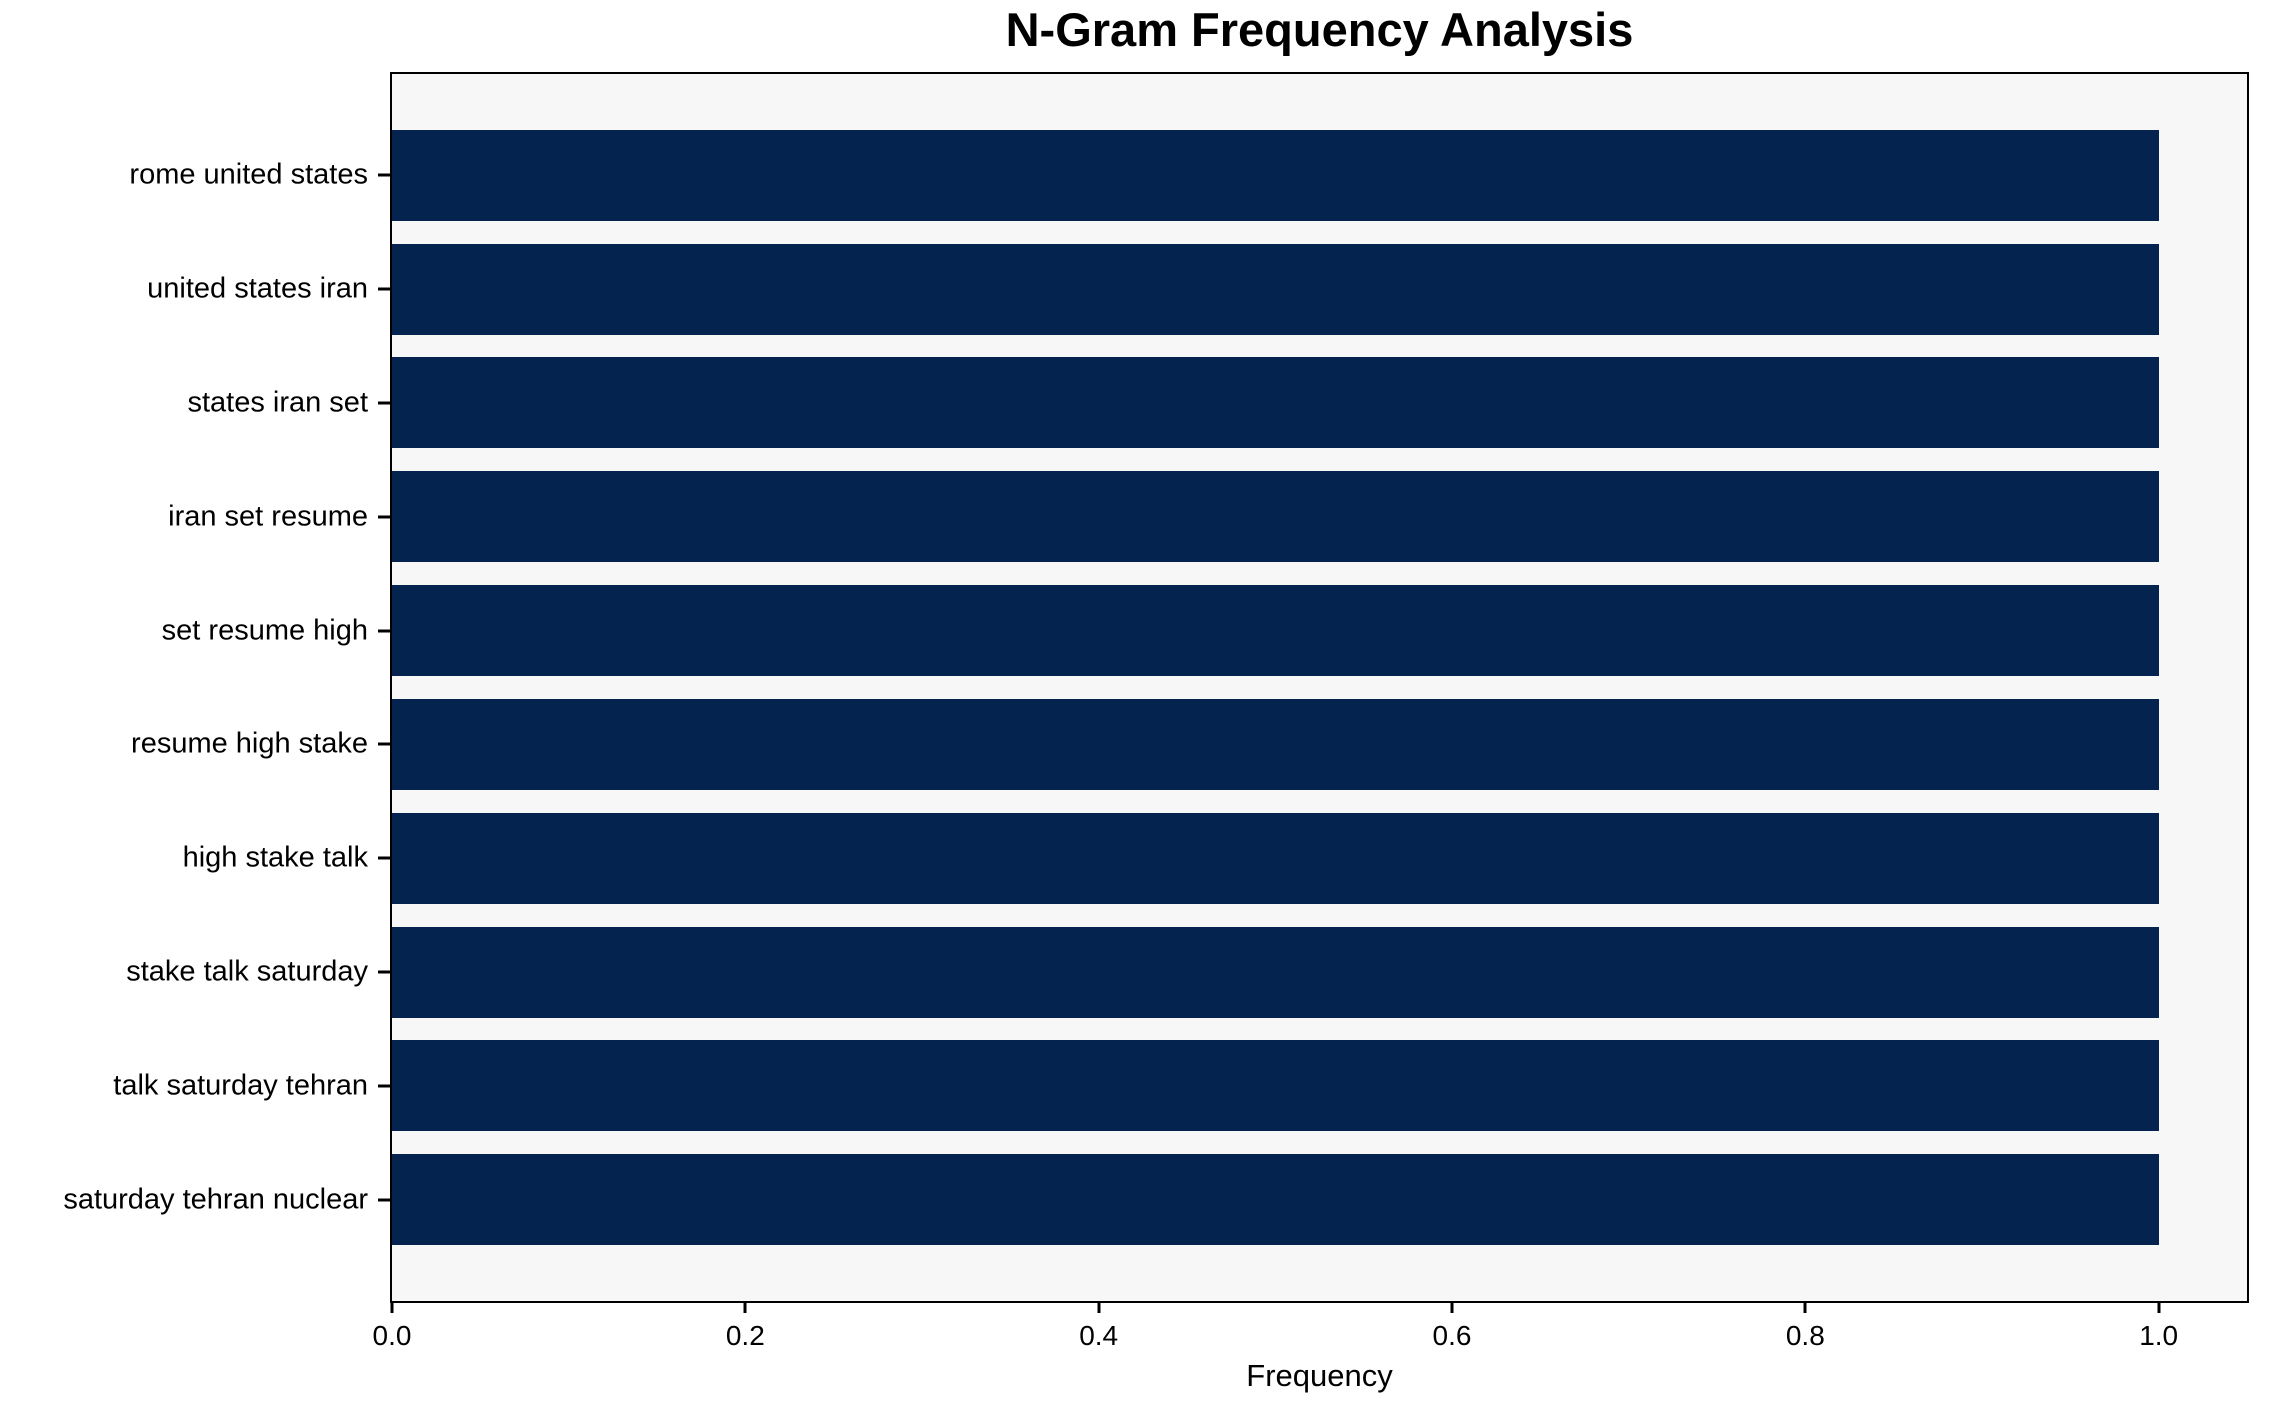  Describe the element at coordinates (275, 857) in the screenshot. I see `y-tick-label: high stake talk` at that location.